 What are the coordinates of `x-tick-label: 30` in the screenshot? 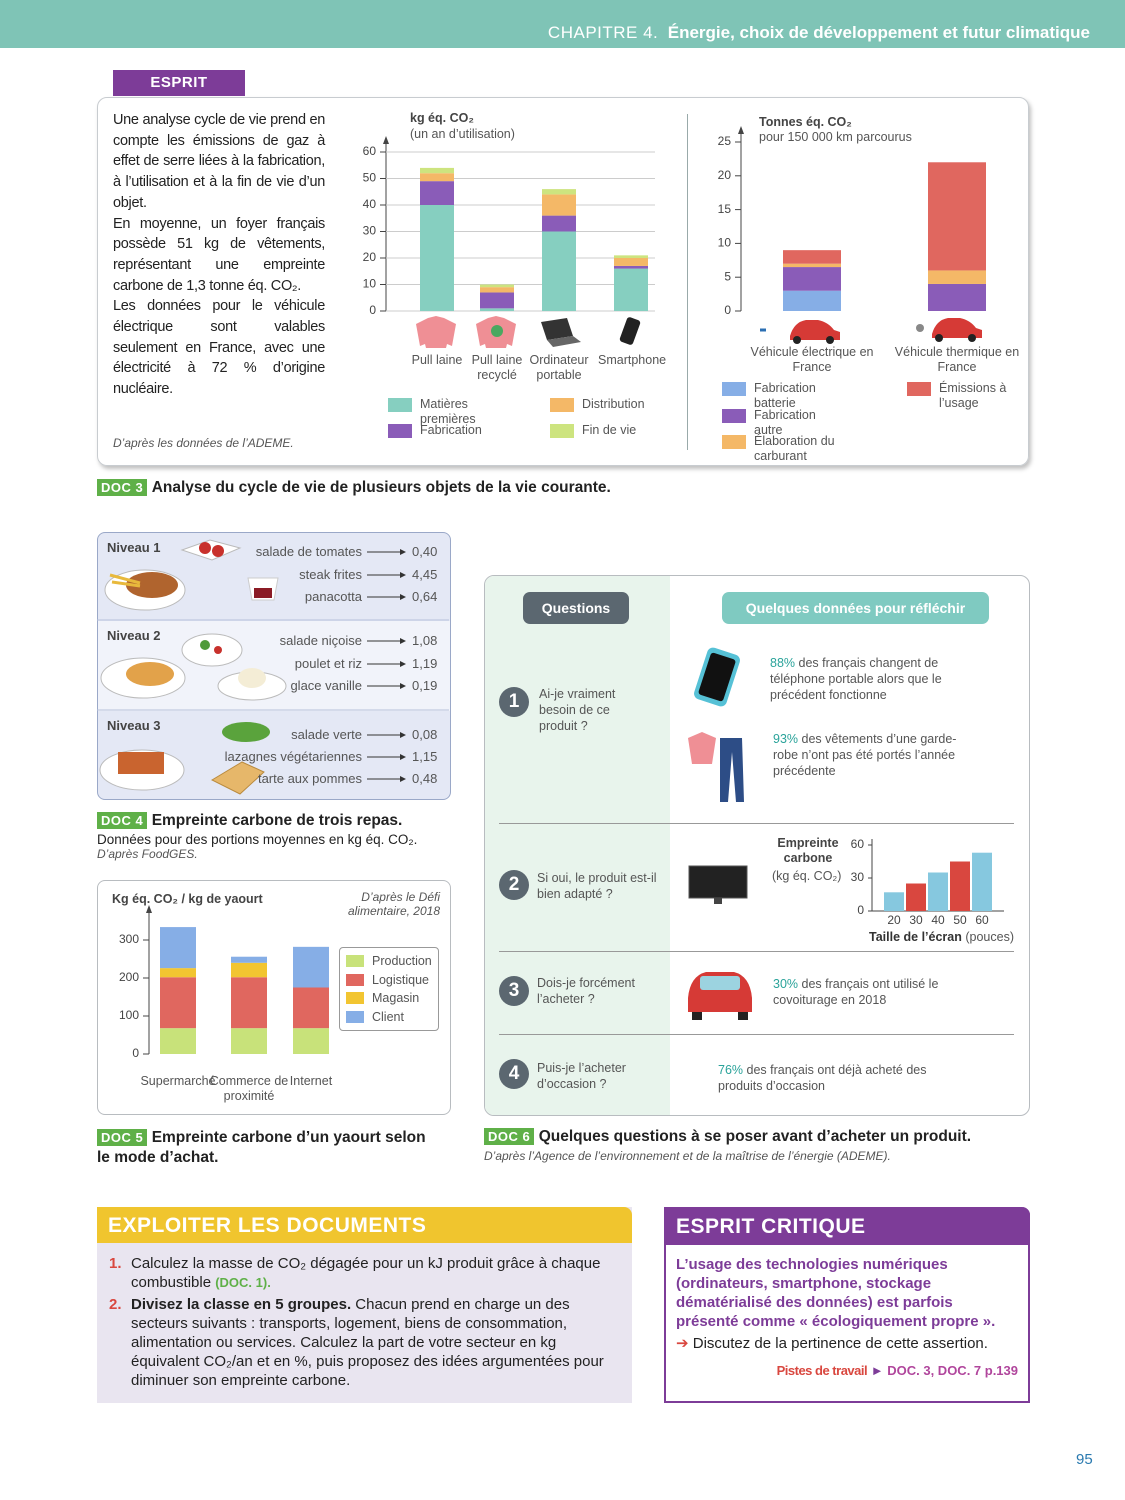 It's located at (916, 920).